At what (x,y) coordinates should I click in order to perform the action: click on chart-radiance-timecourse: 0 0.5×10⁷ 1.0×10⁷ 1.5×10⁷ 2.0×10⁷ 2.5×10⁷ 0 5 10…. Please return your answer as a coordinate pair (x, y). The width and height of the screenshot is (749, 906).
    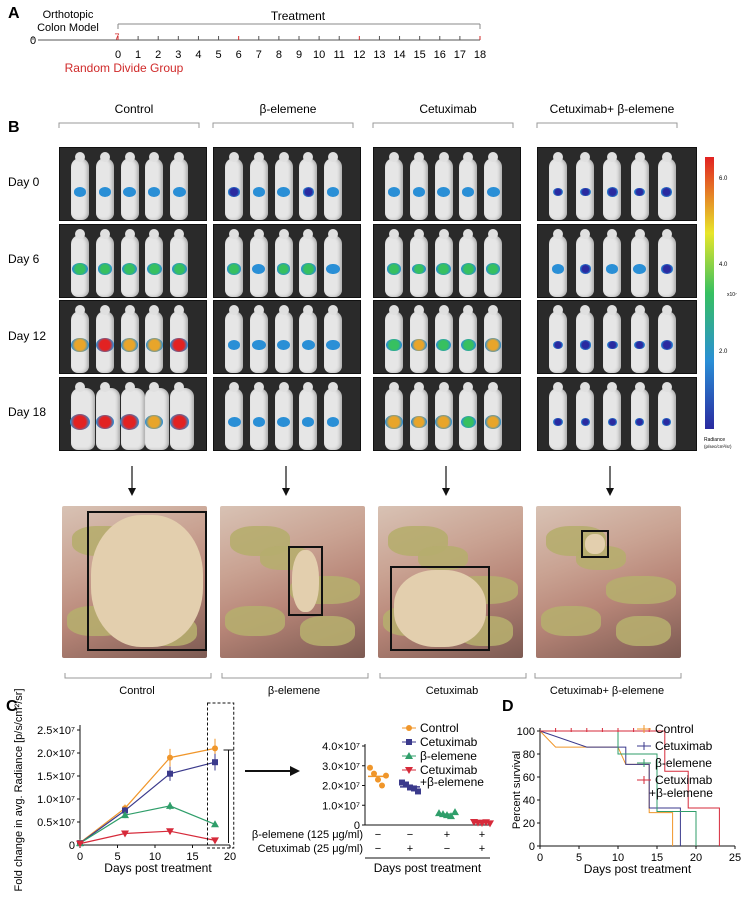
    Looking at the image, I should click on (124, 790).